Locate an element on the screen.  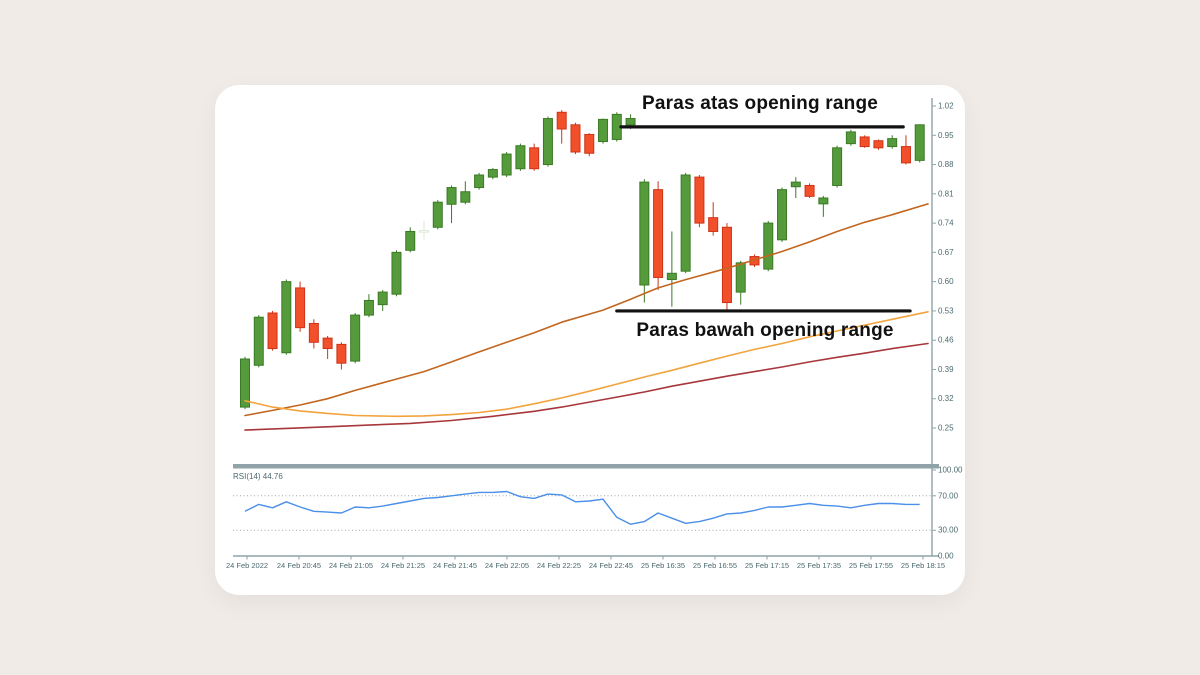
svg-text: 0.67 is located at coordinates (946, 252).